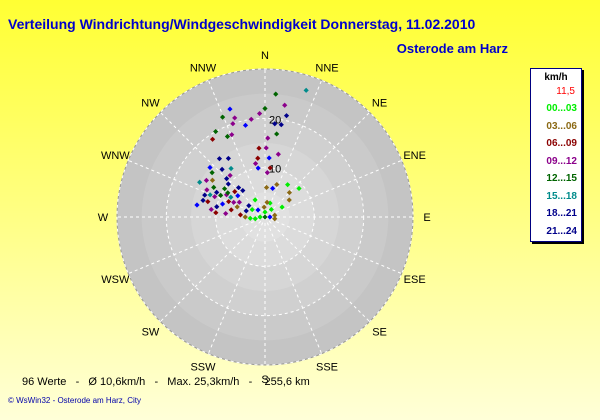 The width and height of the screenshot is (600, 420). Describe the element at coordinates (75, 400) in the screenshot. I see `credit-line: © WsWin32 - Osterode am Harz, City` at that location.